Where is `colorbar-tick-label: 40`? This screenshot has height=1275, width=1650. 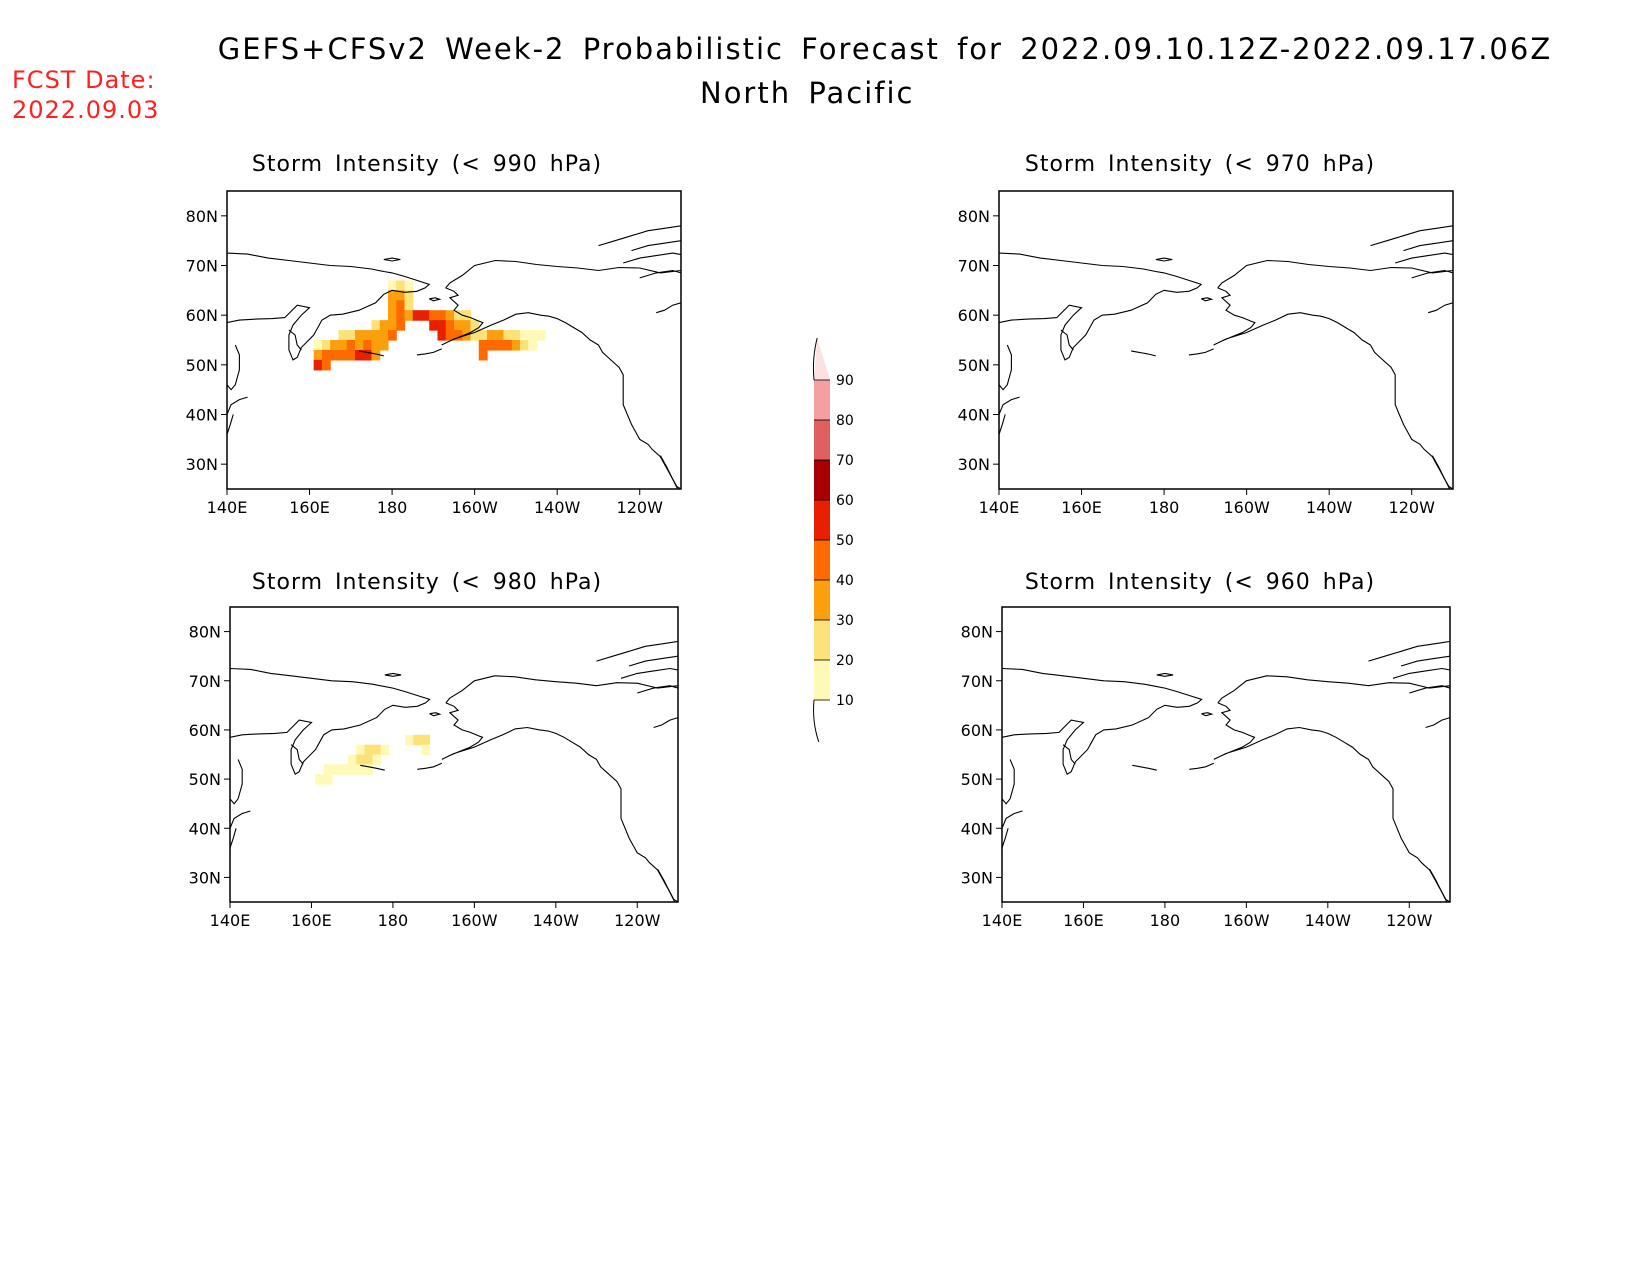 colorbar-tick-label: 40 is located at coordinates (845, 581).